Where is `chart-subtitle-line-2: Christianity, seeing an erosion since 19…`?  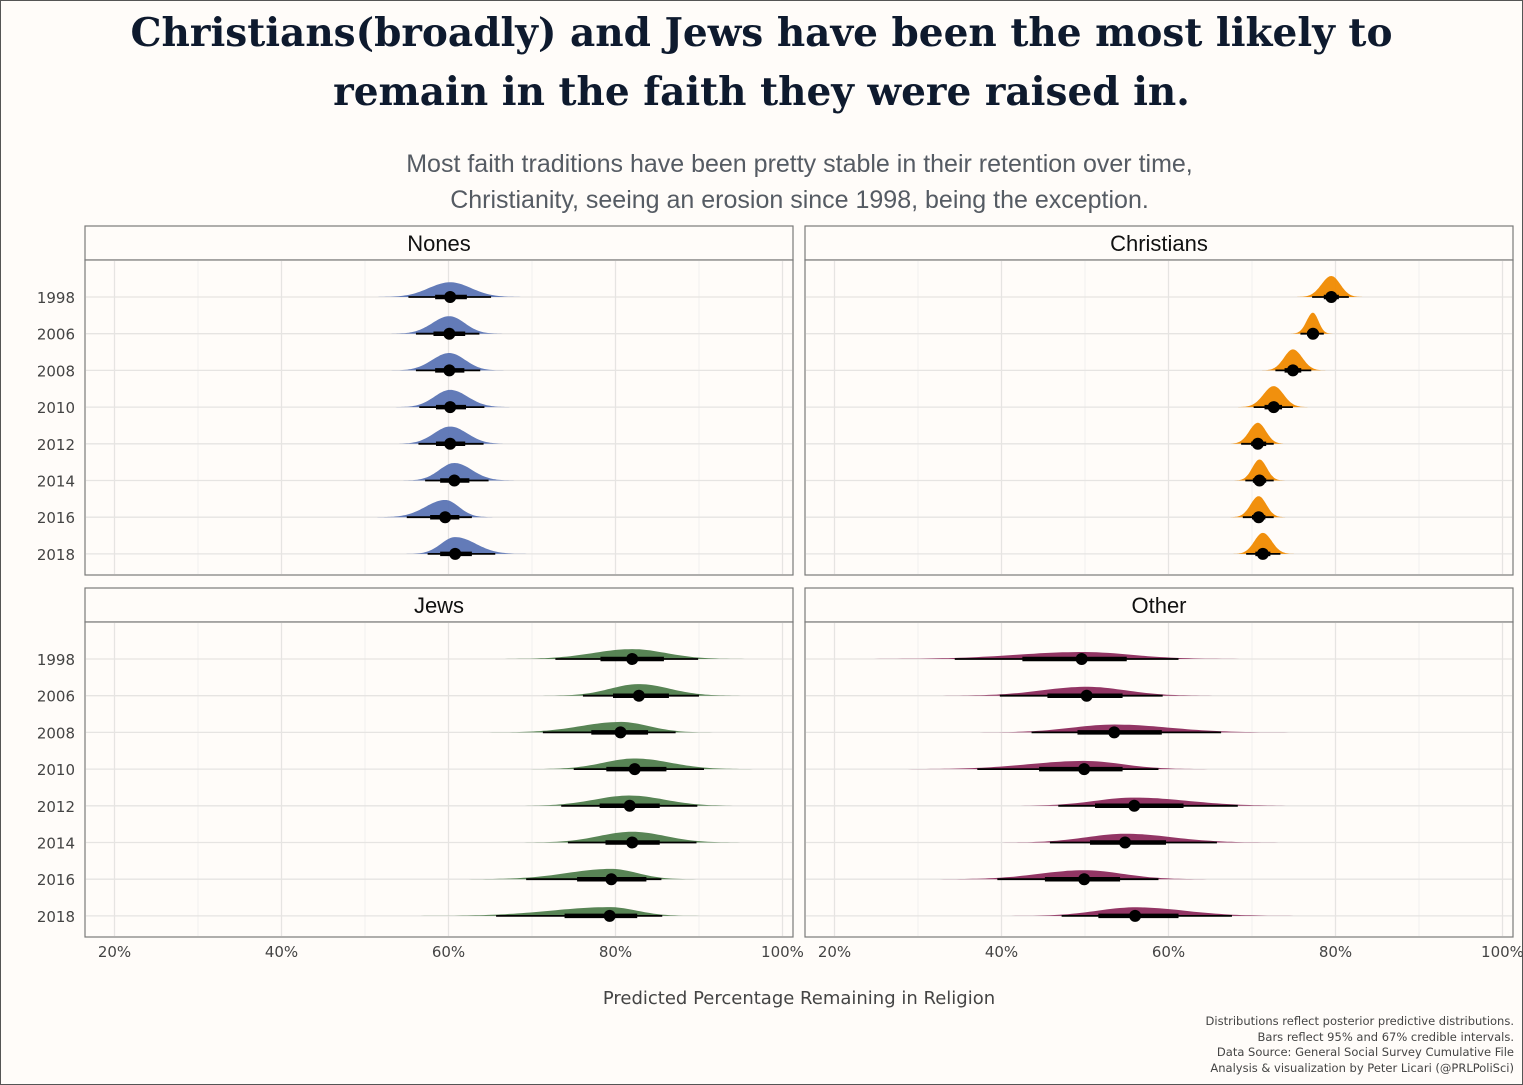 chart-subtitle-line-2: Christianity, seeing an erosion since 19… is located at coordinates (799, 200).